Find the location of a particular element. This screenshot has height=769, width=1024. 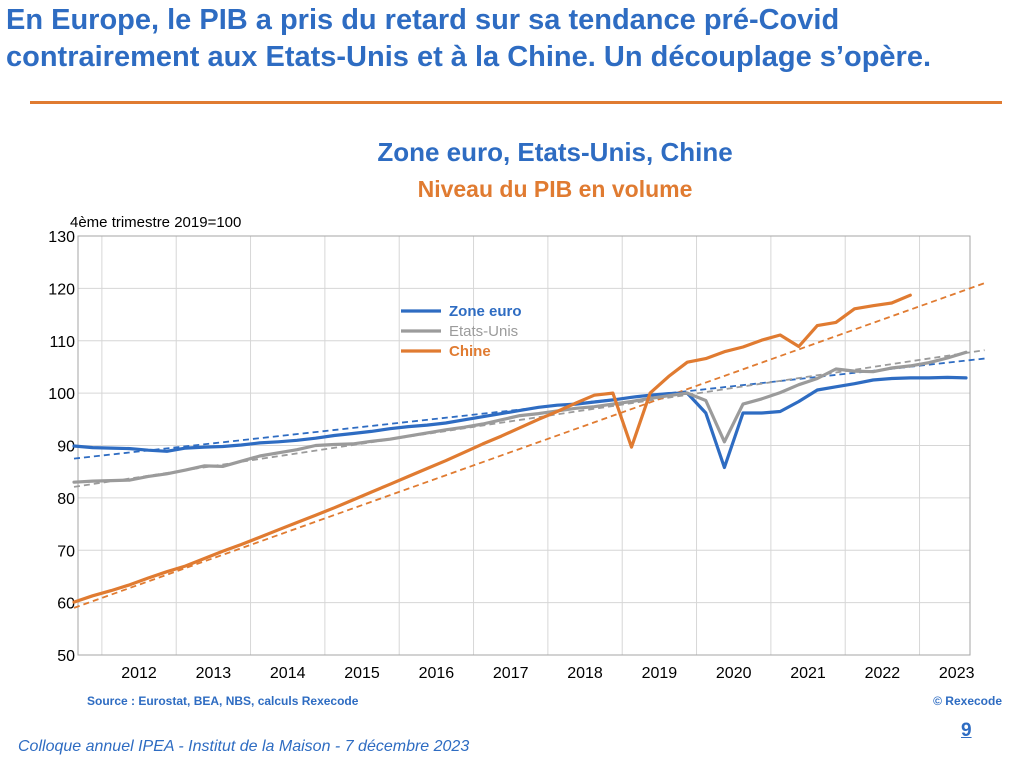

y-tick-label: 130 is located at coordinates (61, 237).